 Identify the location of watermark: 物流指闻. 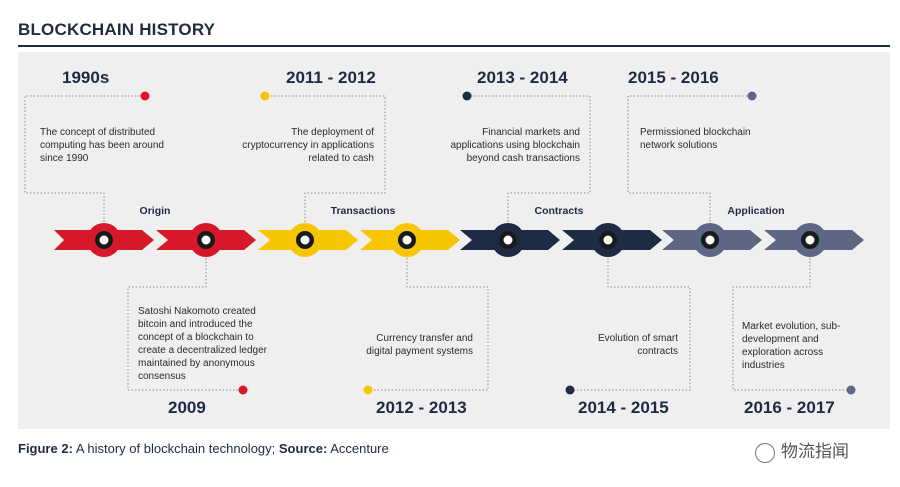
(802, 450).